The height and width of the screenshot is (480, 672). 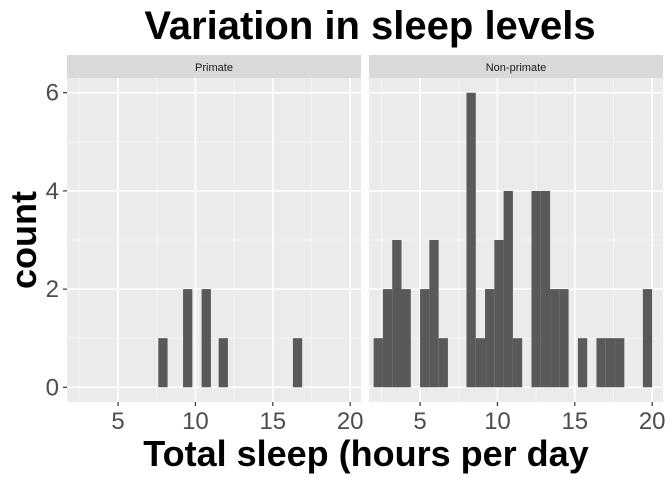 What do you see at coordinates (52, 191) in the screenshot?
I see `y-tick-label: 4` at bounding box center [52, 191].